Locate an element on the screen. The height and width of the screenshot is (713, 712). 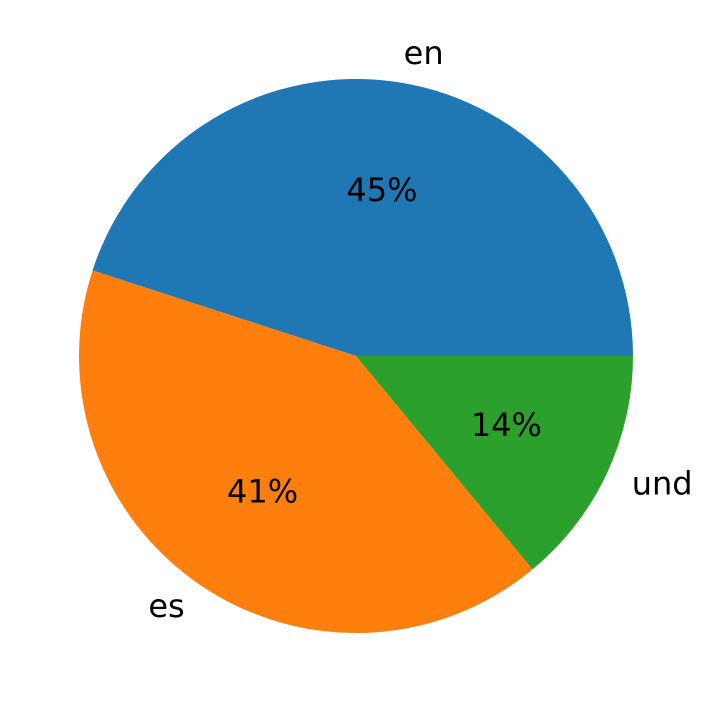
category-label: en is located at coordinates (424, 53).